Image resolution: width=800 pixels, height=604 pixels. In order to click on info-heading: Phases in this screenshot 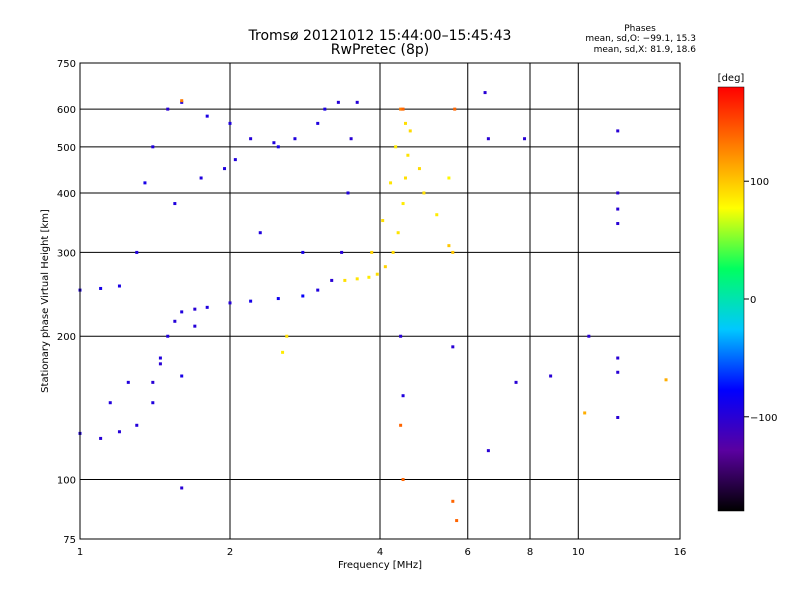, I will do `click(640, 29)`.